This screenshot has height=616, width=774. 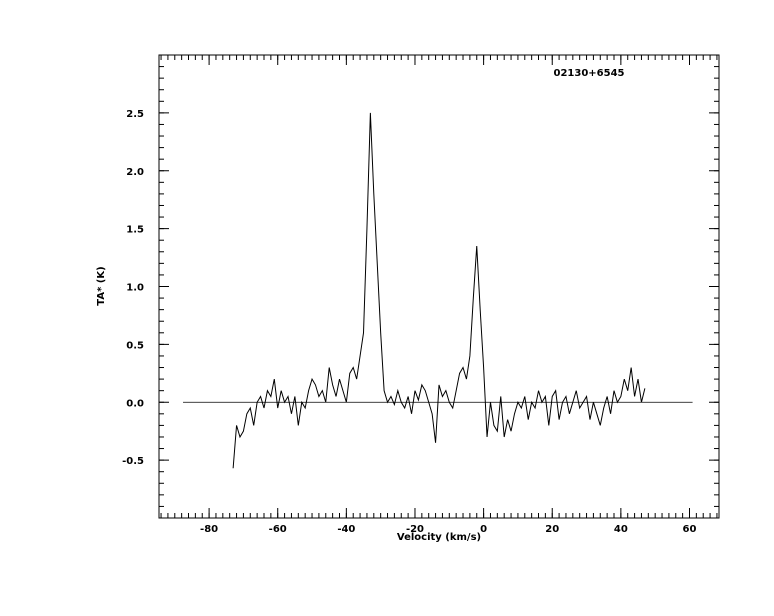 What do you see at coordinates (135, 403) in the screenshot?
I see `y-tick-label: 0.0` at bounding box center [135, 403].